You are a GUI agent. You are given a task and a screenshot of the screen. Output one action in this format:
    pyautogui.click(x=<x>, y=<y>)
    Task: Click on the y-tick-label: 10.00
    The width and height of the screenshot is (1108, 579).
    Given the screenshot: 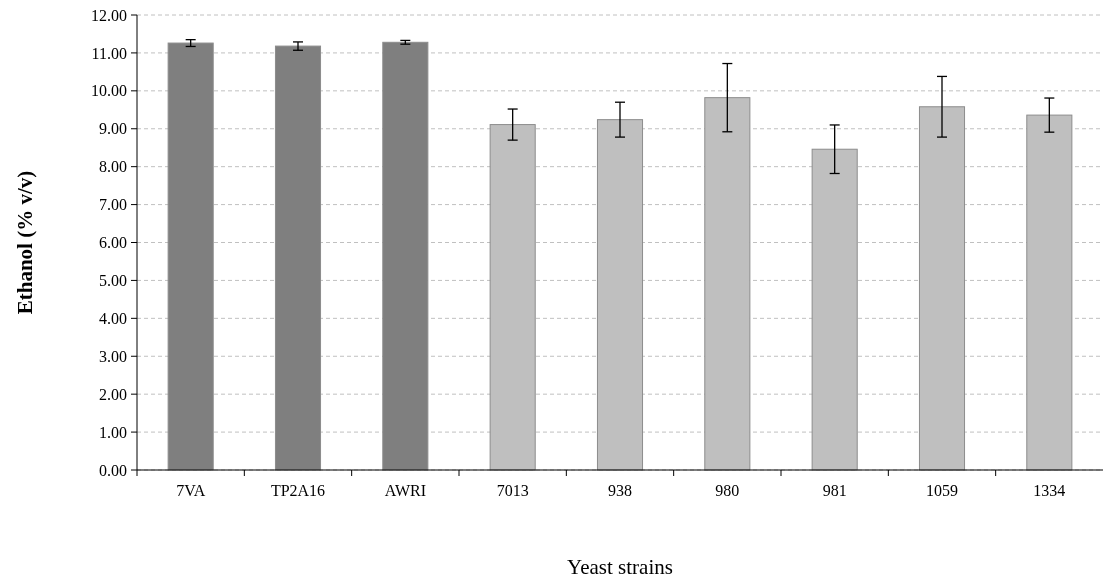 What is the action you would take?
    pyautogui.click(x=109, y=91)
    